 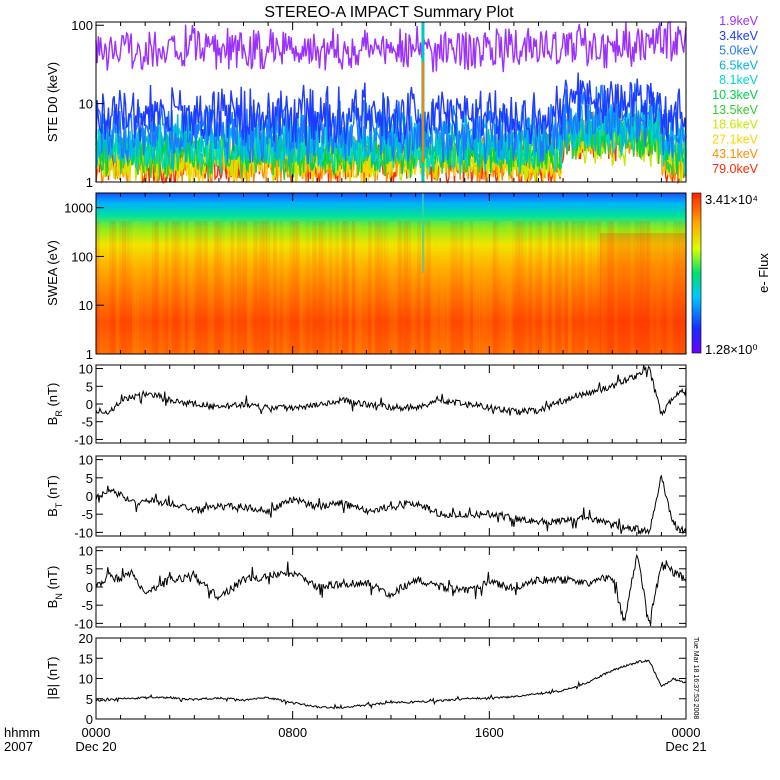 What do you see at coordinates (86, 369) in the screenshot?
I see `br-y-tick-label: 10` at bounding box center [86, 369].